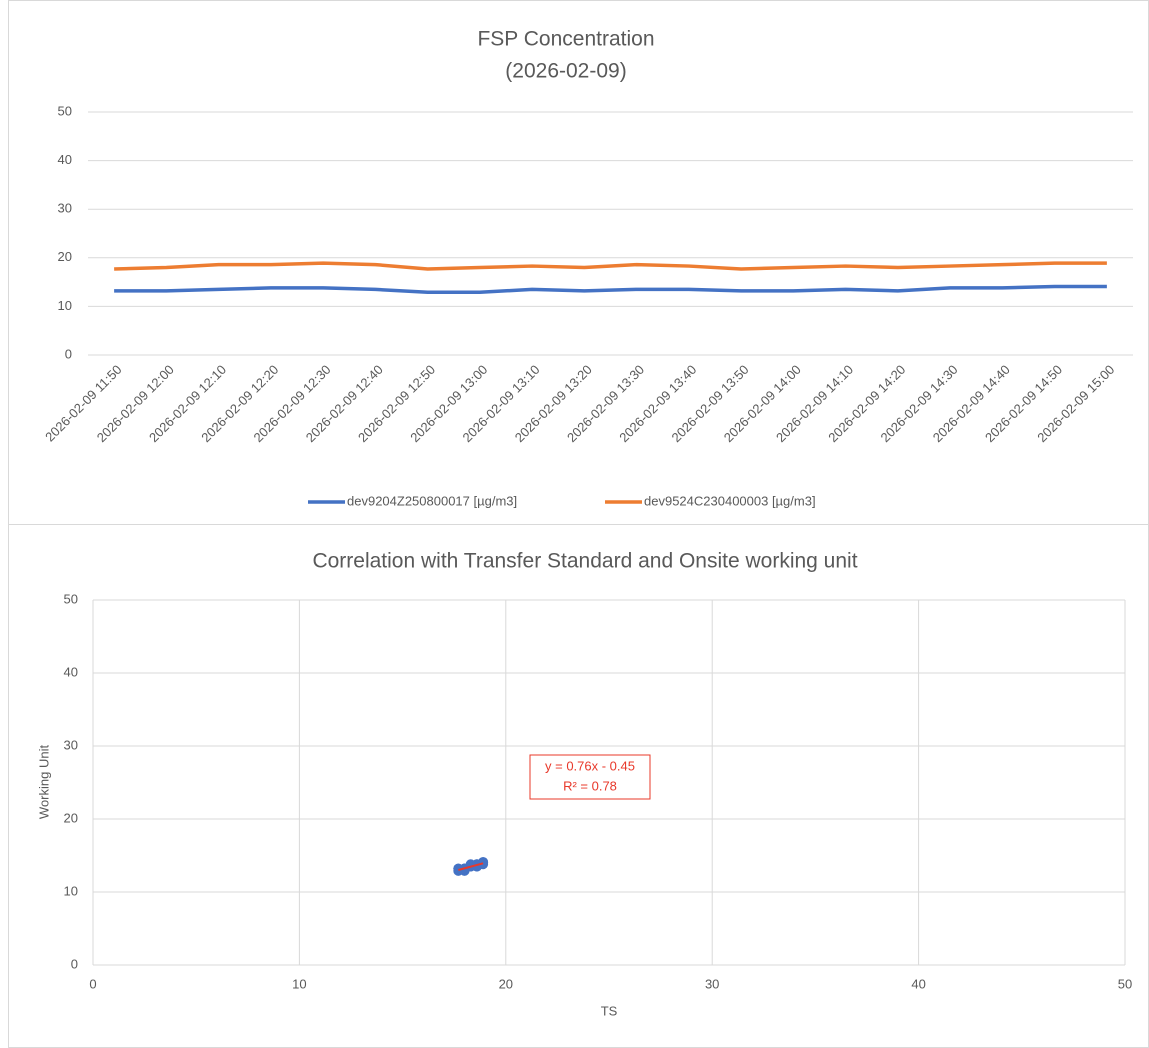 The width and height of the screenshot is (1149, 1048). I want to click on legend-label: dev9204Z250800017 [µg/m3], so click(432, 500).